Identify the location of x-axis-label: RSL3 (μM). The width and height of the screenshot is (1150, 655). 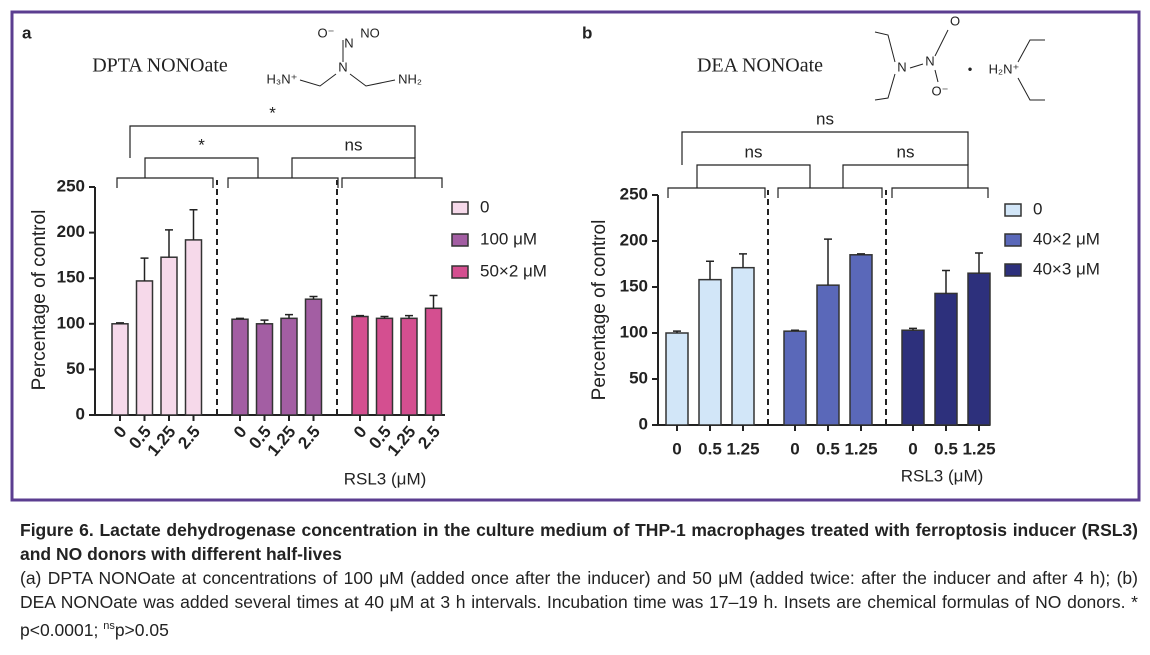
(385, 478).